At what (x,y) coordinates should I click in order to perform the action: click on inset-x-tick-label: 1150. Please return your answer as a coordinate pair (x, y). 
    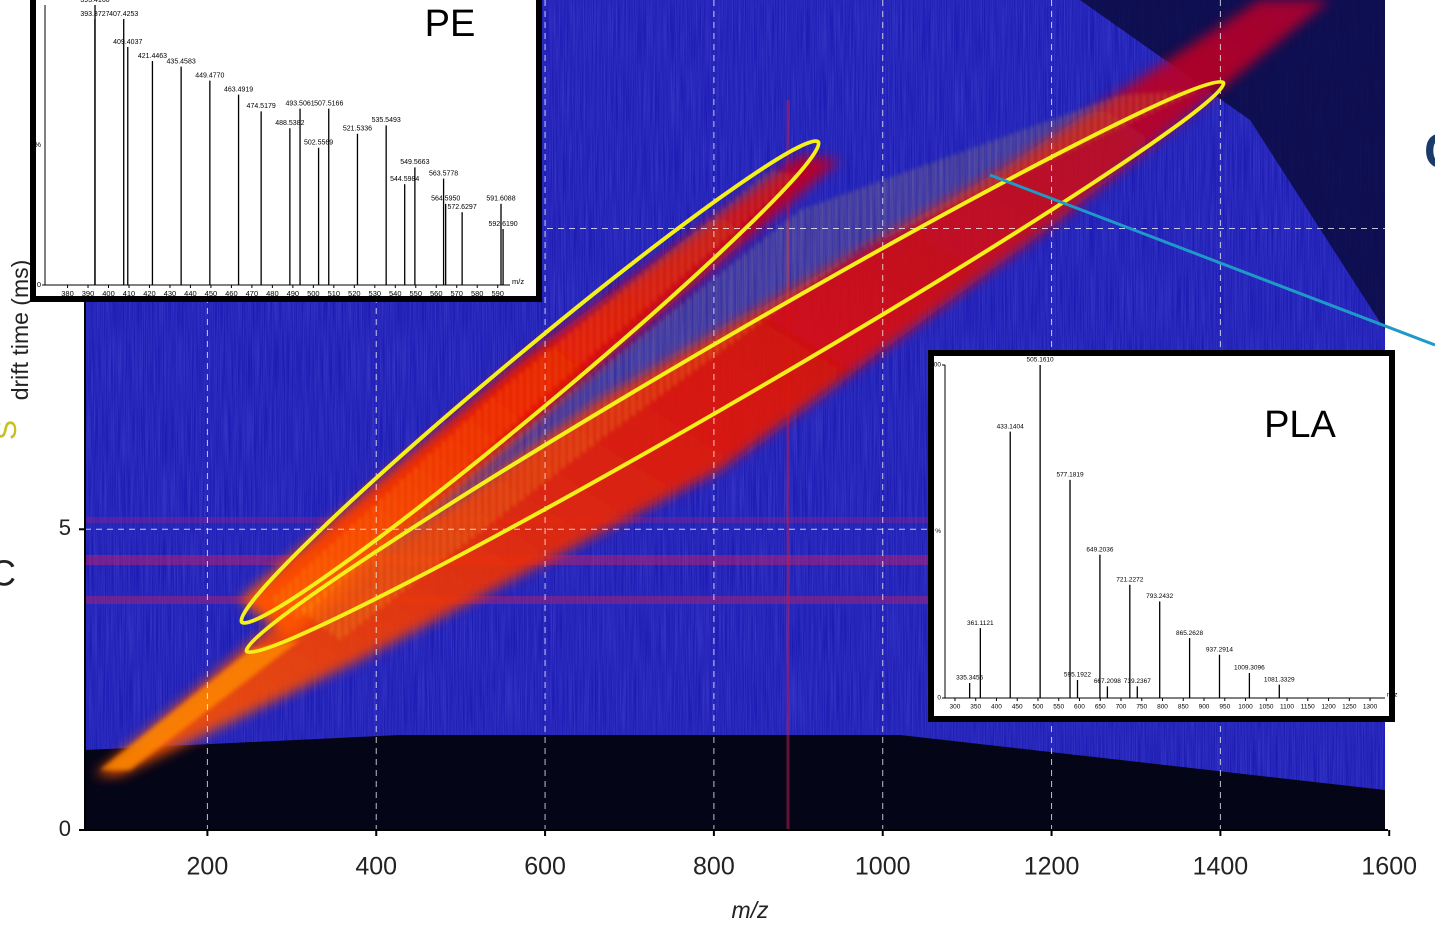
    Looking at the image, I should click on (1308, 707).